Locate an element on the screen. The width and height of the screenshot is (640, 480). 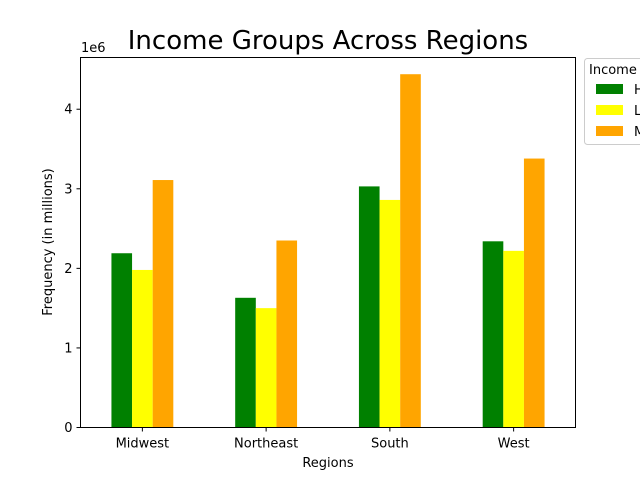
legend-swatch-M is located at coordinates (609, 131).